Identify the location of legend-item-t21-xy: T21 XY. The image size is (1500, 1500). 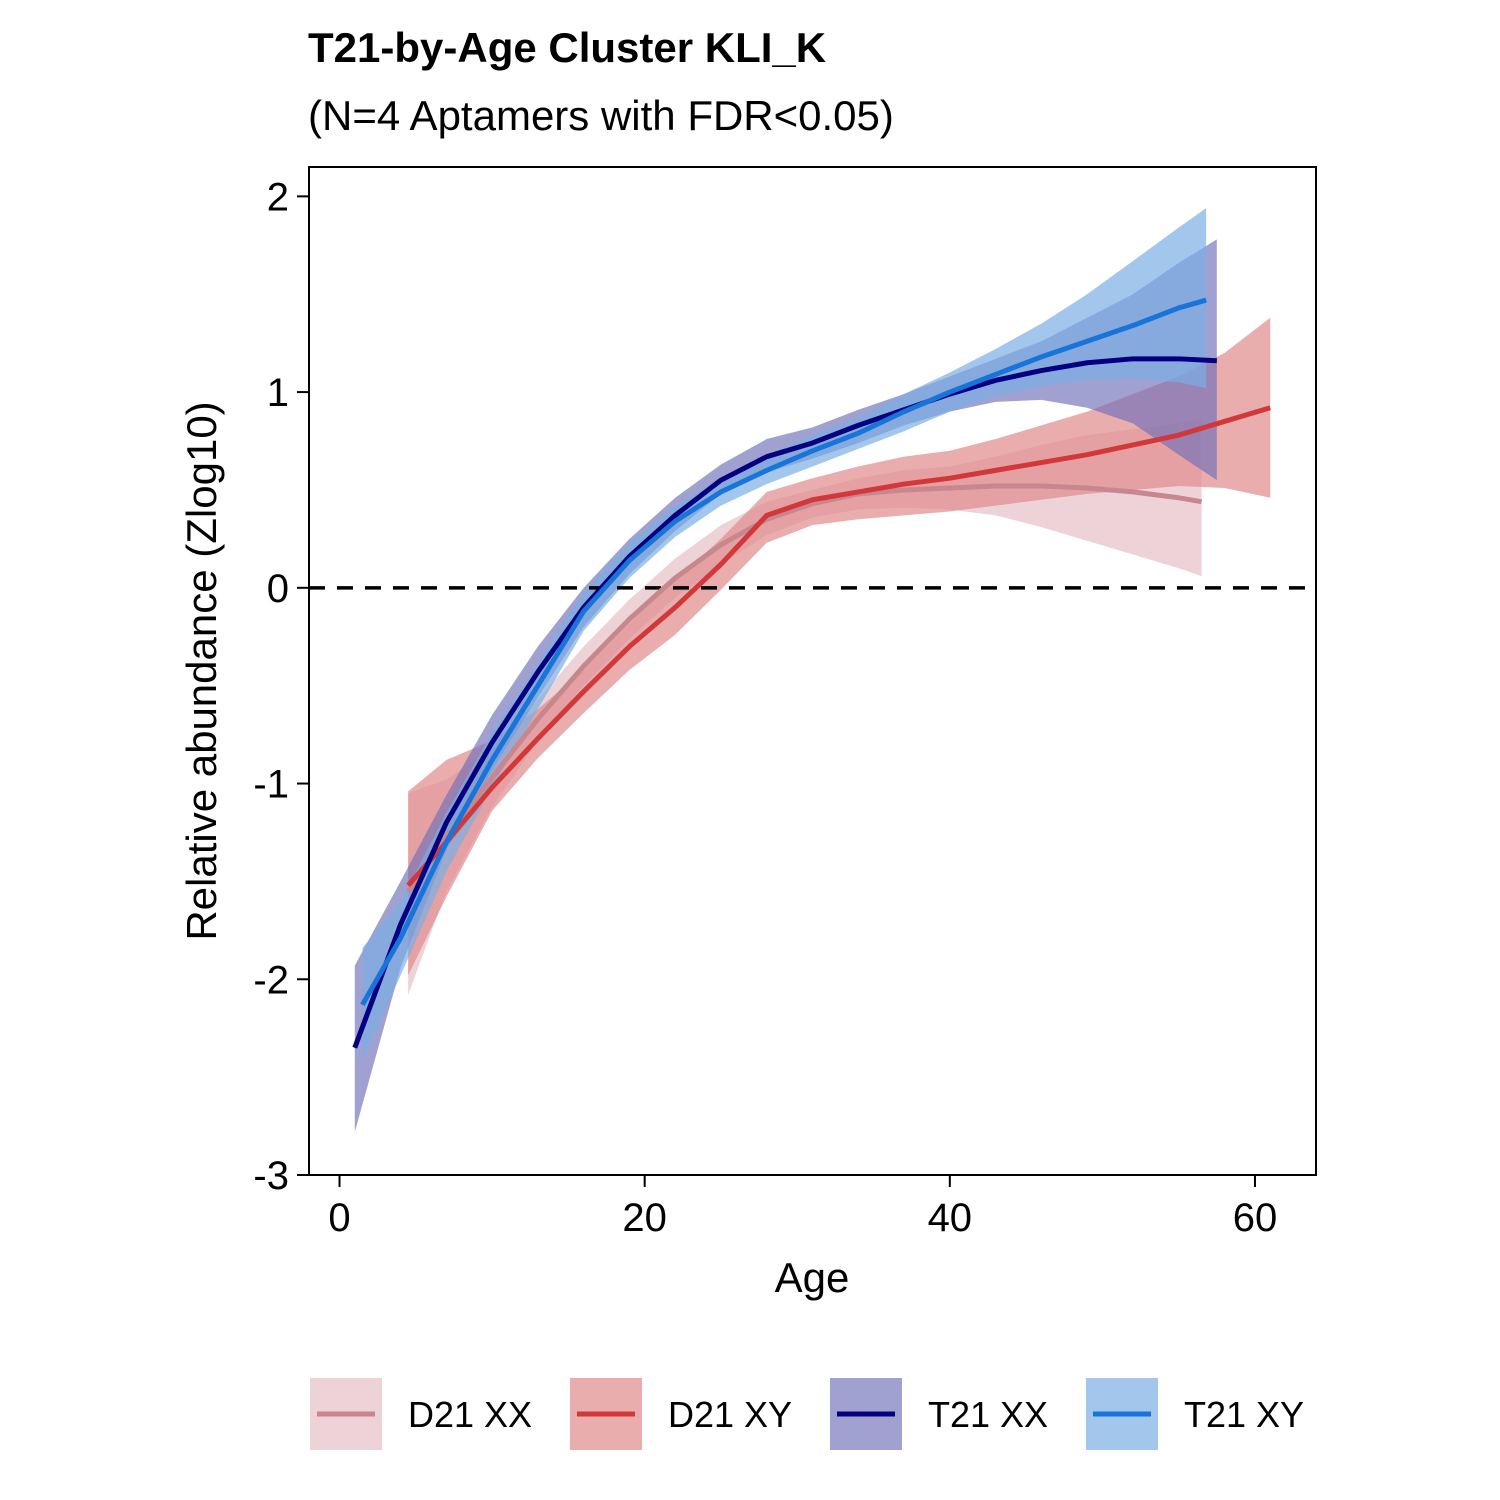
(1195, 1414).